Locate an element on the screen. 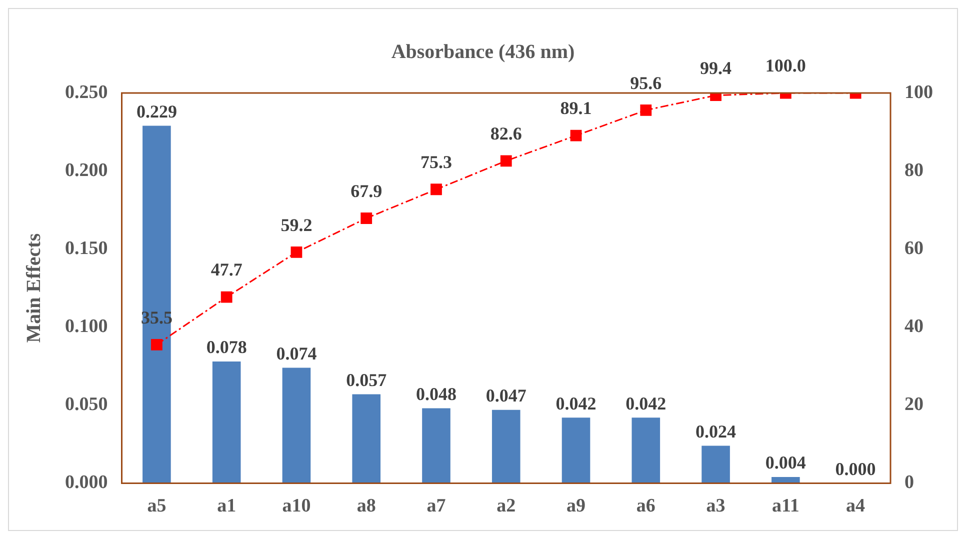  data-label: 67.9 is located at coordinates (366, 190).